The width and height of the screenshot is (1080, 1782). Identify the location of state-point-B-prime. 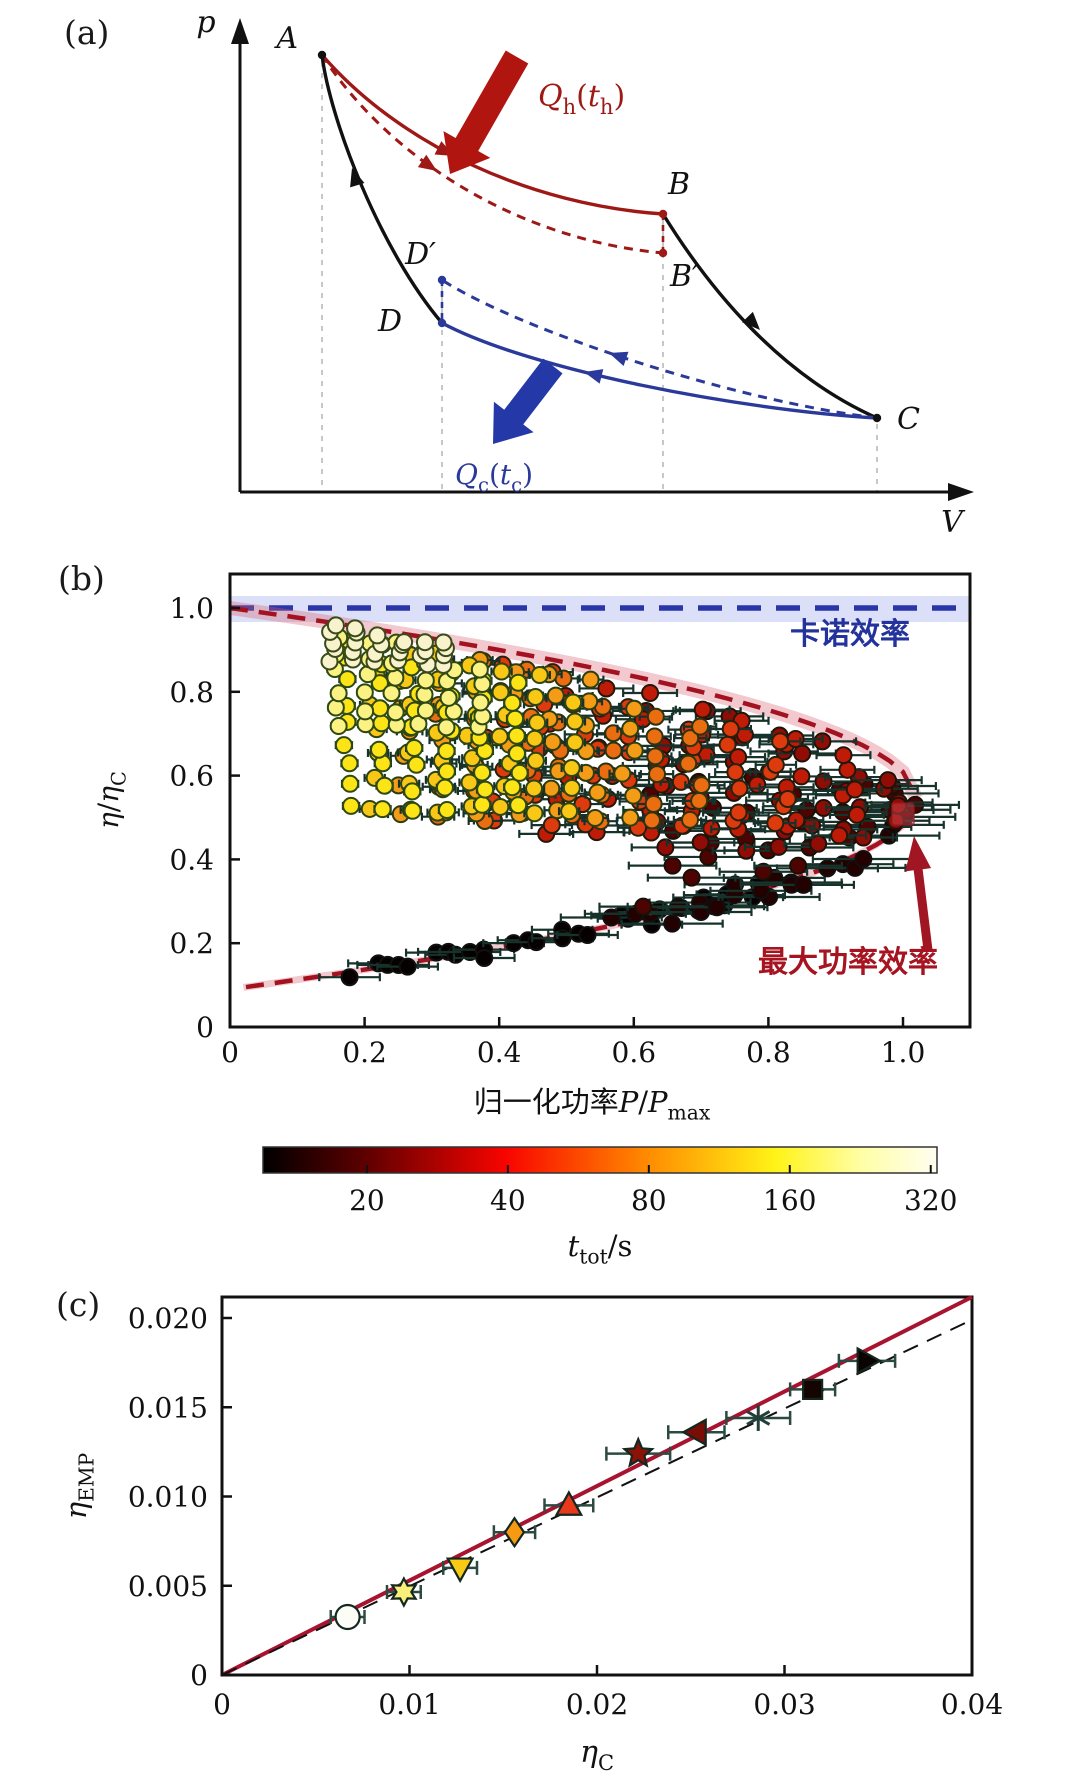
(663, 253).